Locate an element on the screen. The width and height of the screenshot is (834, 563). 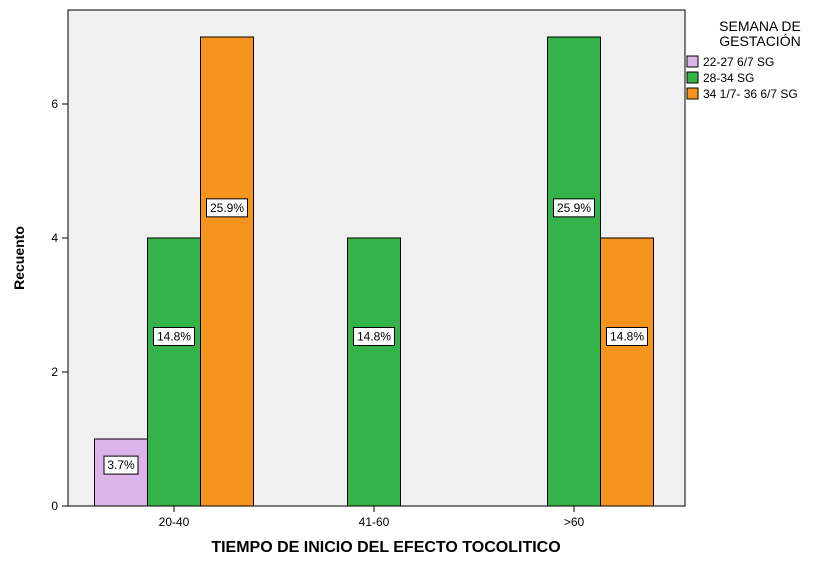
y-axis-title: Recuento is located at coordinates (19, 258).